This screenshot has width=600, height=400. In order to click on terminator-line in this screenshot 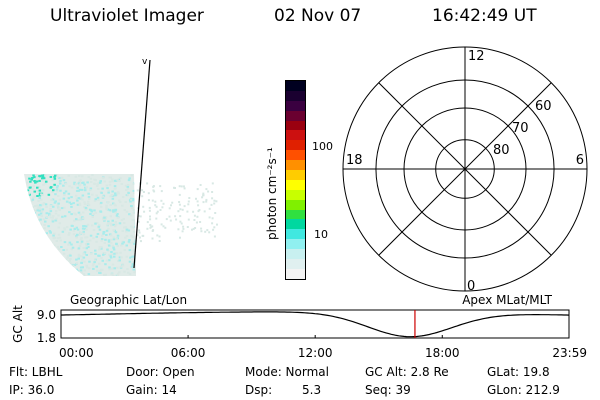, I will do `click(142, 164)`.